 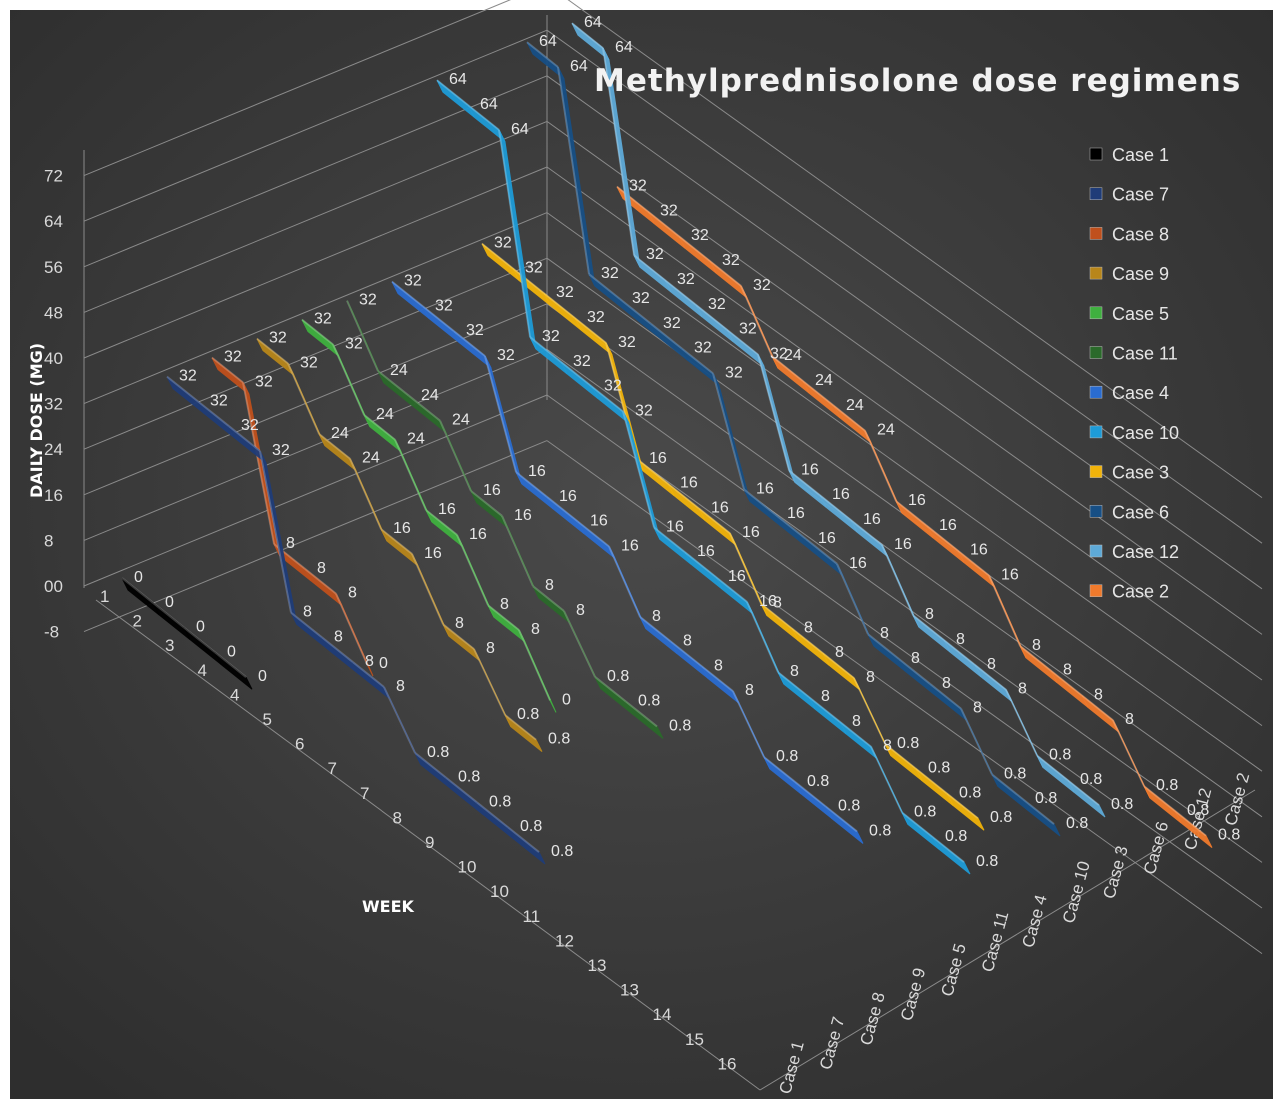 What do you see at coordinates (53, 221) in the screenshot?
I see `y-tick-label: 64` at bounding box center [53, 221].